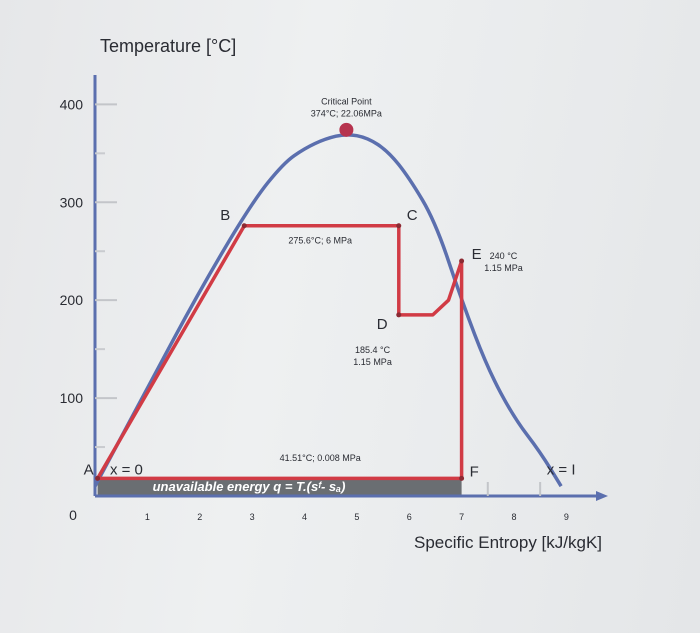 The image size is (700, 633). I want to click on annotation-line: x = I, so click(561, 469).